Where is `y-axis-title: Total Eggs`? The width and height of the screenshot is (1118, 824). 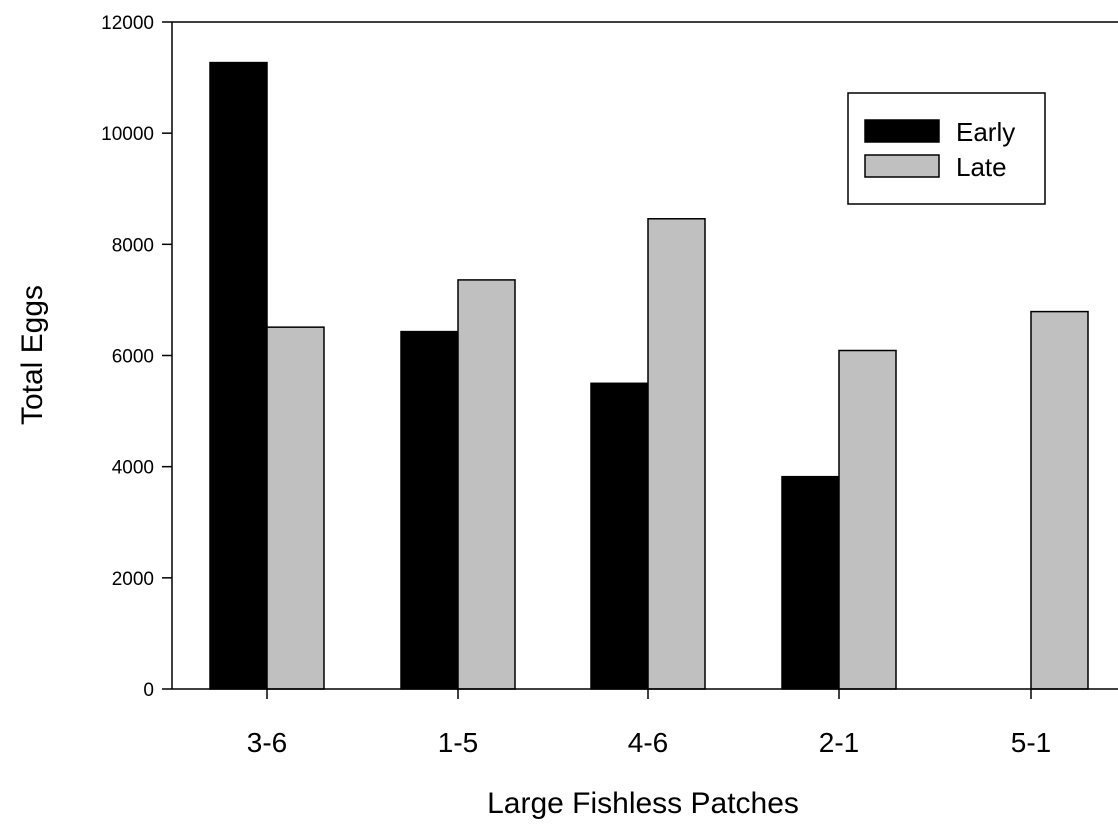
y-axis-title: Total Eggs is located at coordinates (32, 355).